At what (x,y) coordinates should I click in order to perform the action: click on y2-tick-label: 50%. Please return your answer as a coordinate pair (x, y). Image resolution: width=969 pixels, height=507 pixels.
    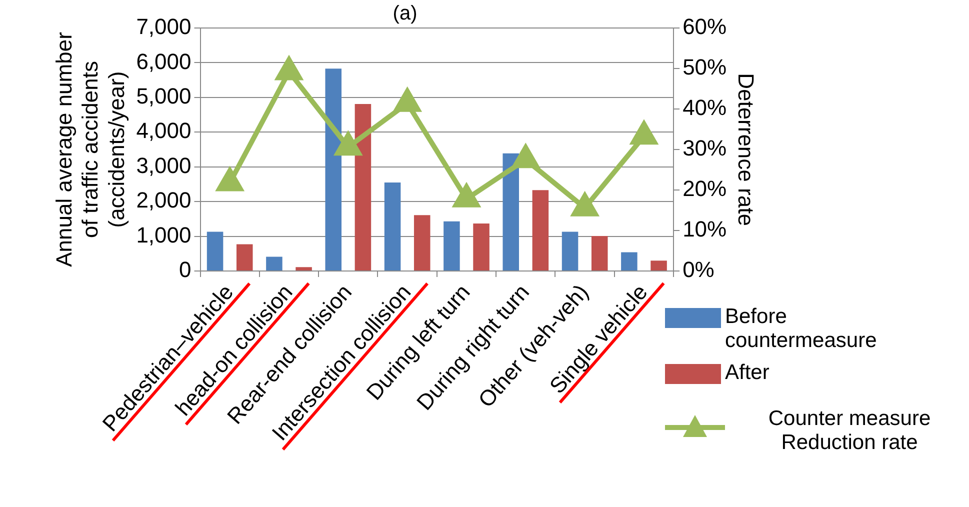
    Looking at the image, I should click on (704, 67).